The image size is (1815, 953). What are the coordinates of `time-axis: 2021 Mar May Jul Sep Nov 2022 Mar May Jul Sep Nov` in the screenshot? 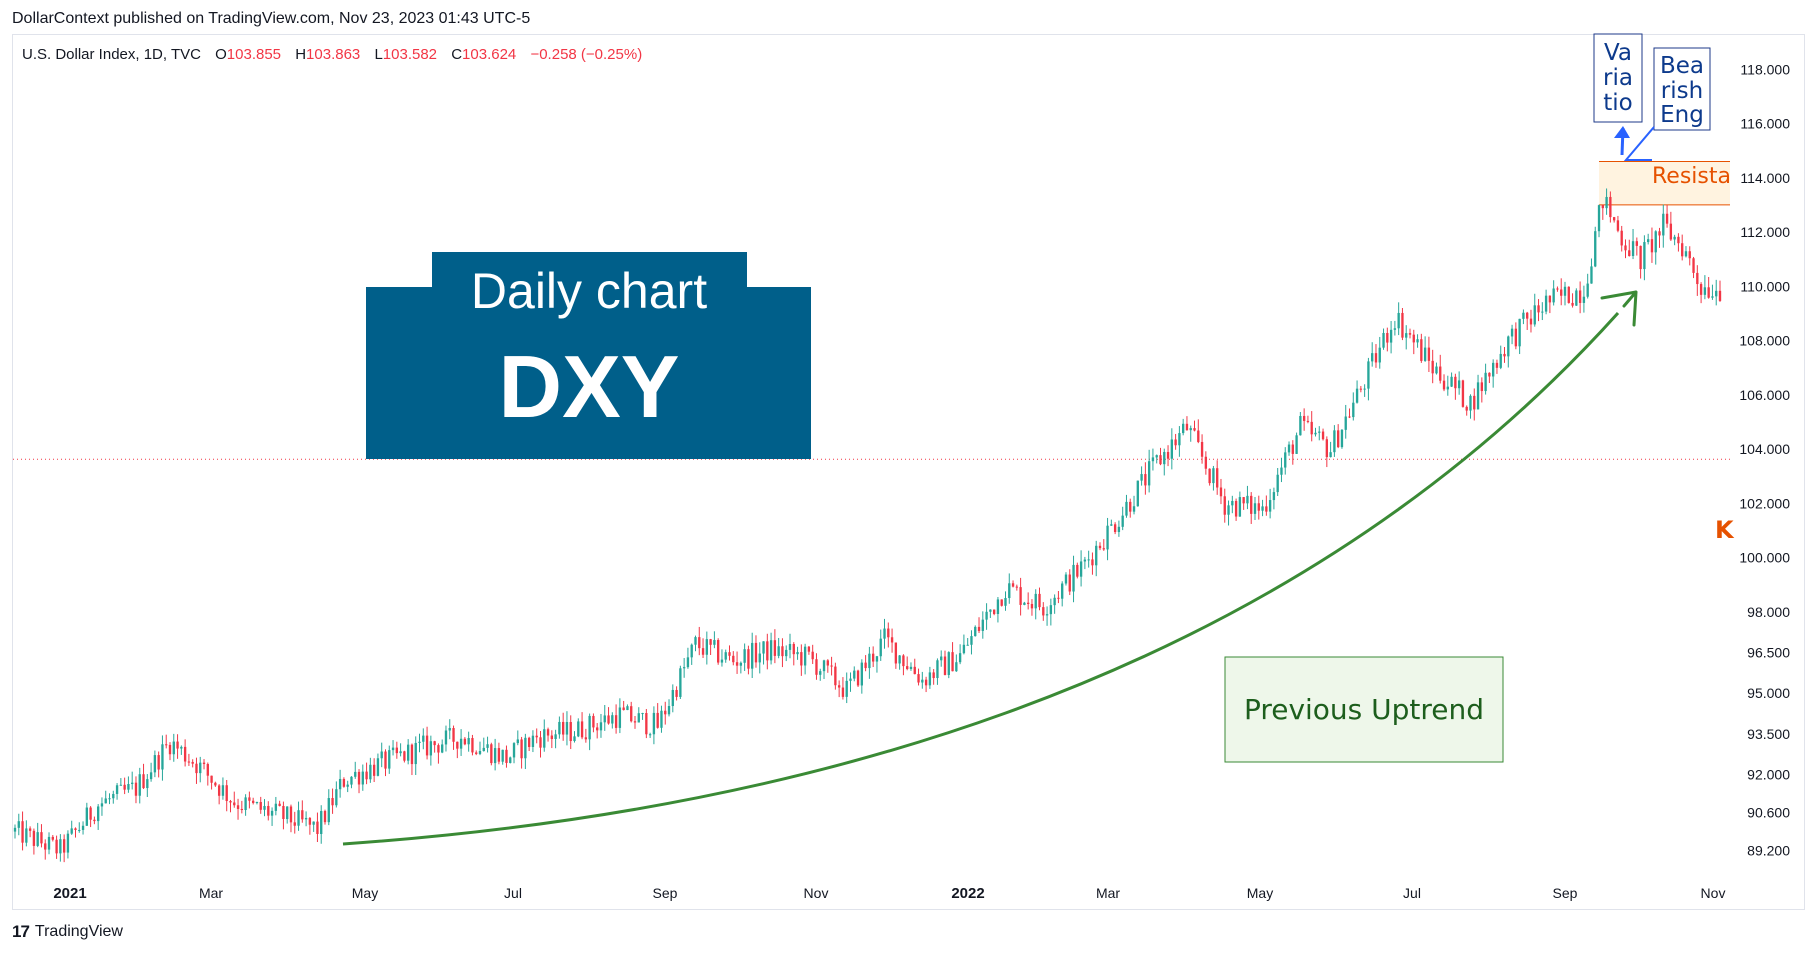 It's located at (889, 893).